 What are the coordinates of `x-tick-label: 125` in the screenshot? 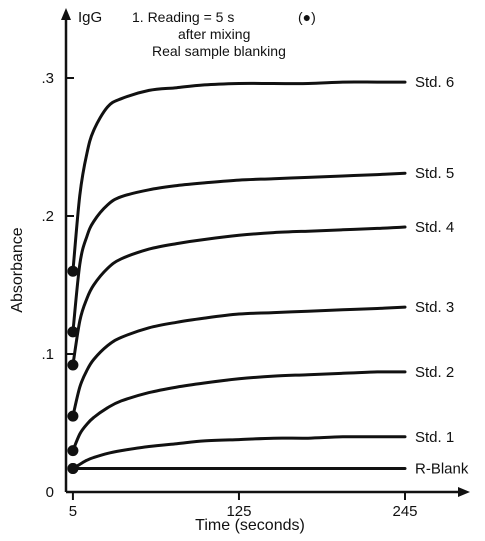 It's located at (238, 511).